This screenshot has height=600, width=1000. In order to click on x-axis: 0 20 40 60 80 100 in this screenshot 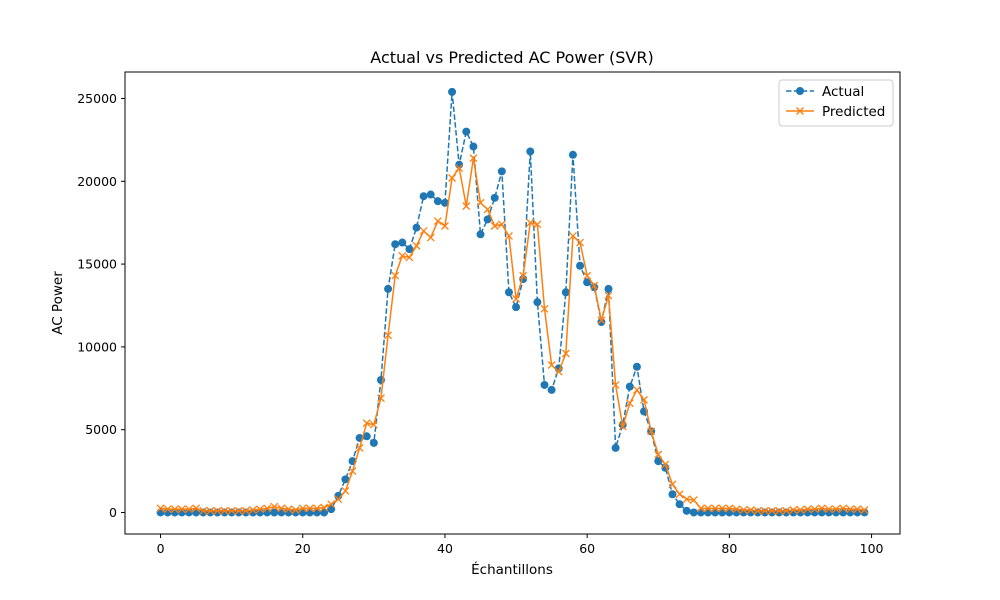, I will do `click(520, 545)`.